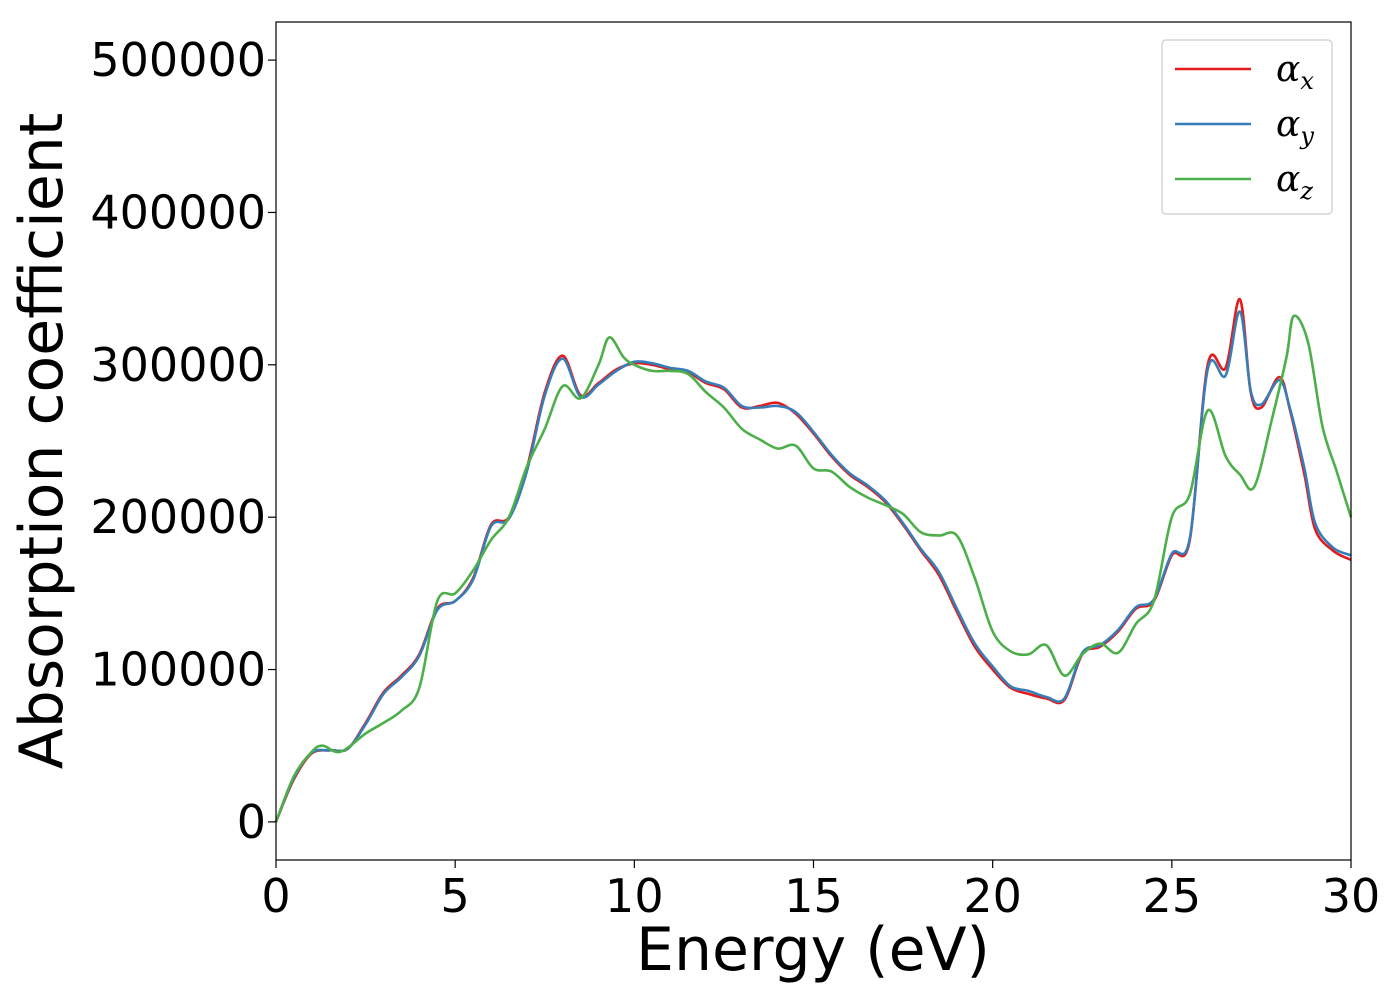 This screenshot has width=1400, height=1000. I want to click on x-tick-label: 15, so click(813, 896).